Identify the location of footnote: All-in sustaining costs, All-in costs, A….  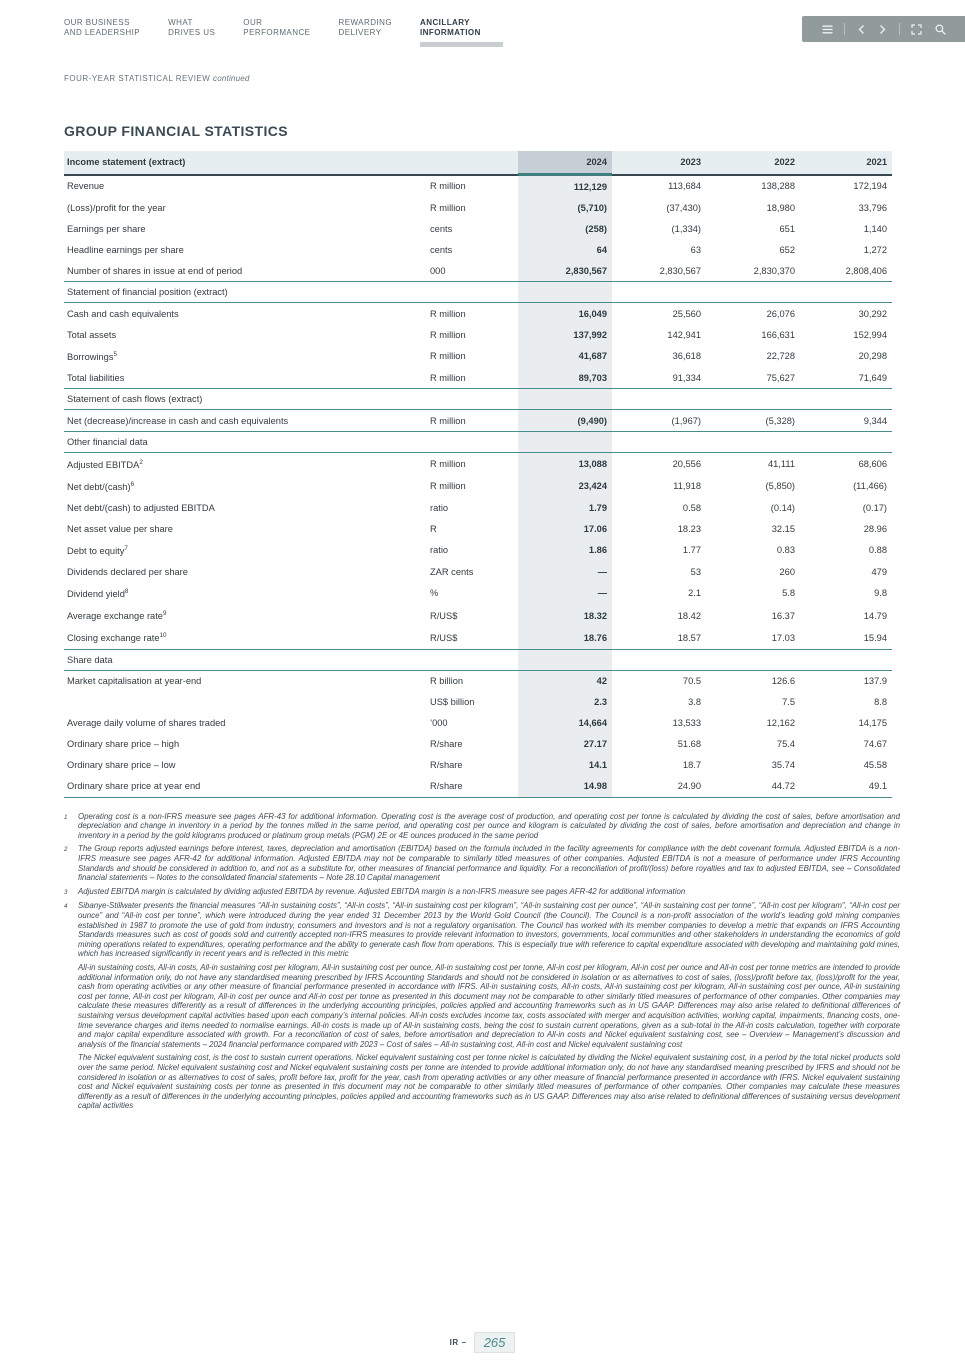
(482, 1006).